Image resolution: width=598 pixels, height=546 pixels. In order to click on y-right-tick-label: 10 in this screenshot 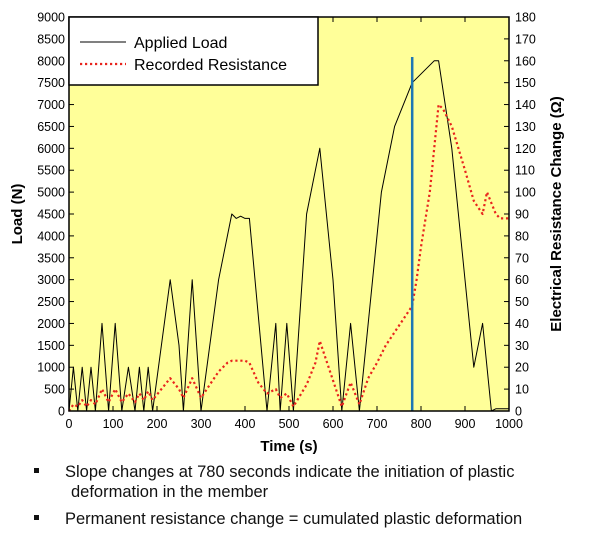, I will do `click(522, 390)`.